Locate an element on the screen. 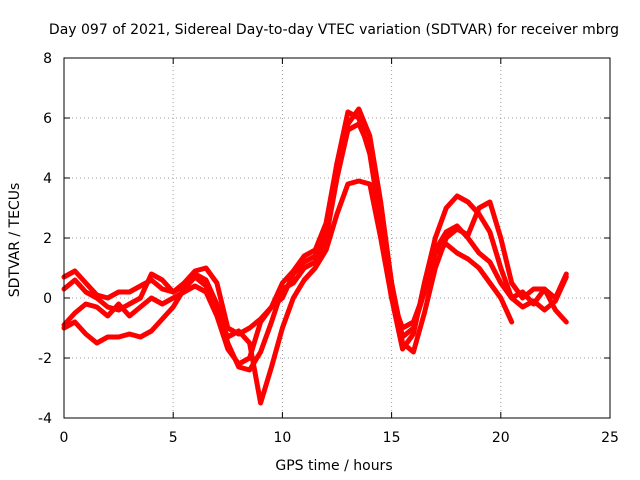 This screenshot has width=640, height=480. x-tick-label: 10 is located at coordinates (282, 438).